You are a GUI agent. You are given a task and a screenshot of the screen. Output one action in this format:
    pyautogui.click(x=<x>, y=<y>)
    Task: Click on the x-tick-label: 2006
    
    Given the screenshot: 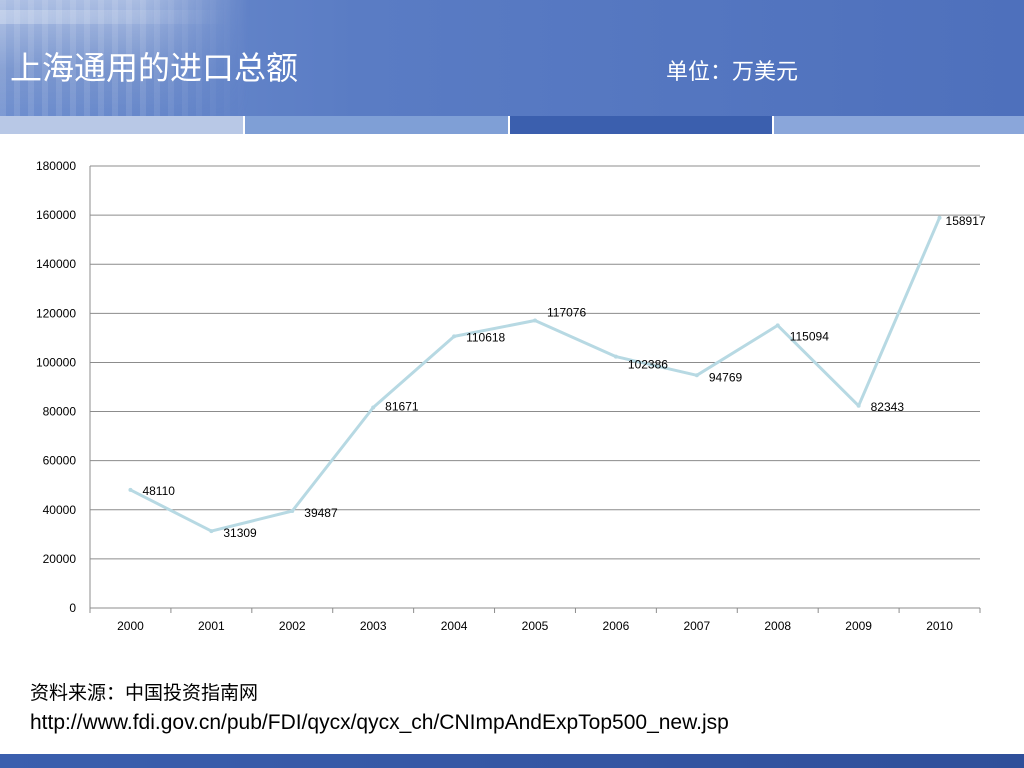 What is the action you would take?
    pyautogui.click(x=616, y=626)
    